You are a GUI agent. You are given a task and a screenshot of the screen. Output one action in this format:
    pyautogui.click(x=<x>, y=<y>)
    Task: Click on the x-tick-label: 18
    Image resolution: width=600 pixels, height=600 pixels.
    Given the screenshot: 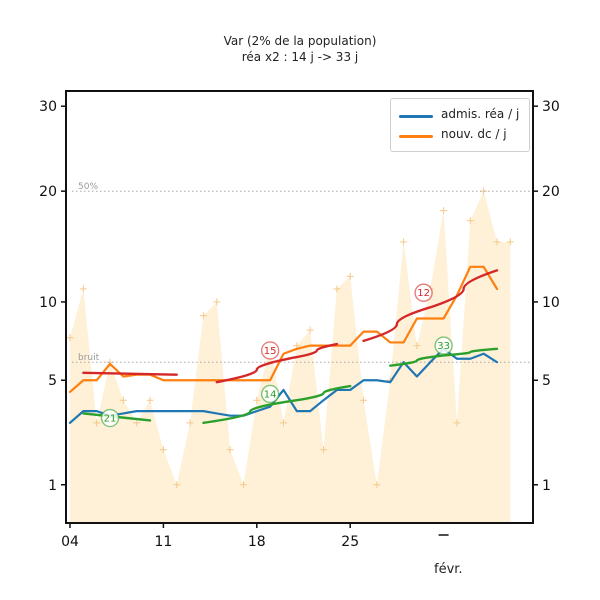 What is the action you would take?
    pyautogui.click(x=257, y=542)
    